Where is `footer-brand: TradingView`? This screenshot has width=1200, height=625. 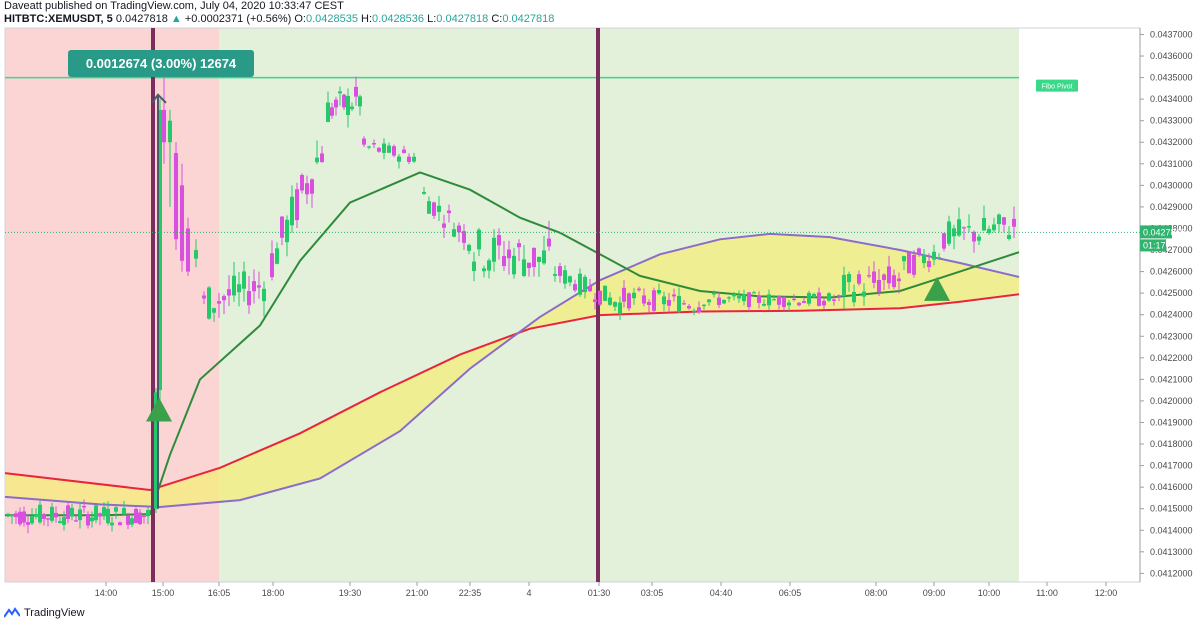
footer-brand: TradingView is located at coordinates (54, 613).